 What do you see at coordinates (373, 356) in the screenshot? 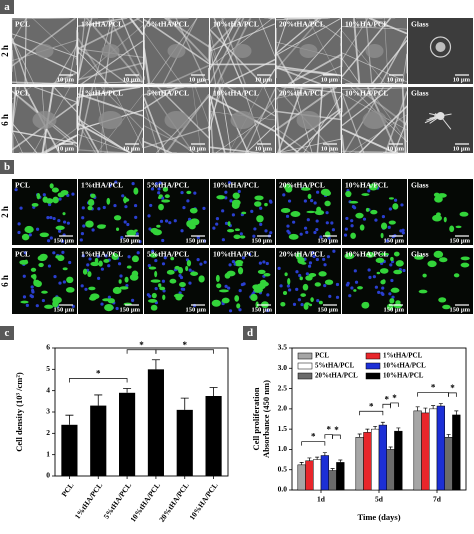
I see `legend-swatch` at bounding box center [373, 356].